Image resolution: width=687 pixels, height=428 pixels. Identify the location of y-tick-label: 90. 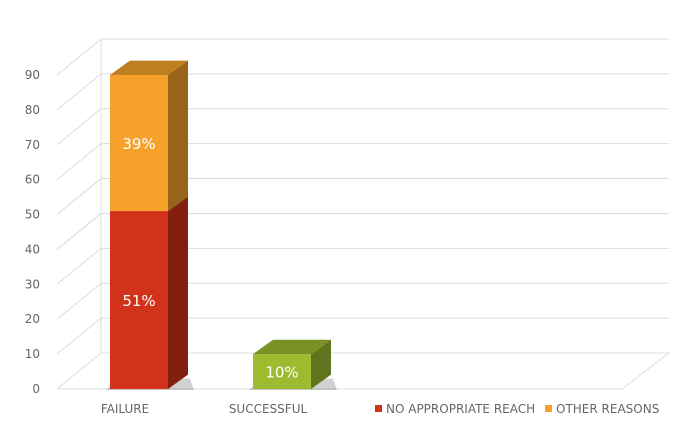
(32, 75).